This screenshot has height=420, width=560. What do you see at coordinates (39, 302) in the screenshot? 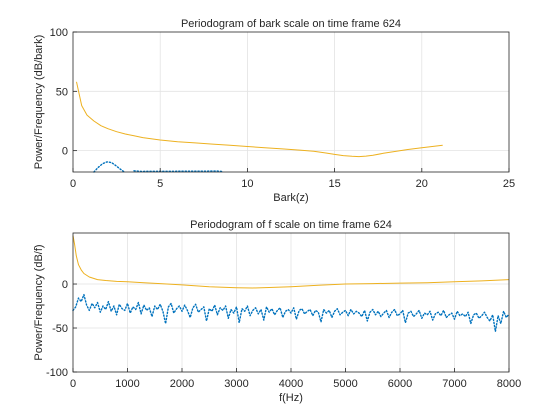
I see `y-axis-label: Power/Frequency (dB/f)` at bounding box center [39, 302].